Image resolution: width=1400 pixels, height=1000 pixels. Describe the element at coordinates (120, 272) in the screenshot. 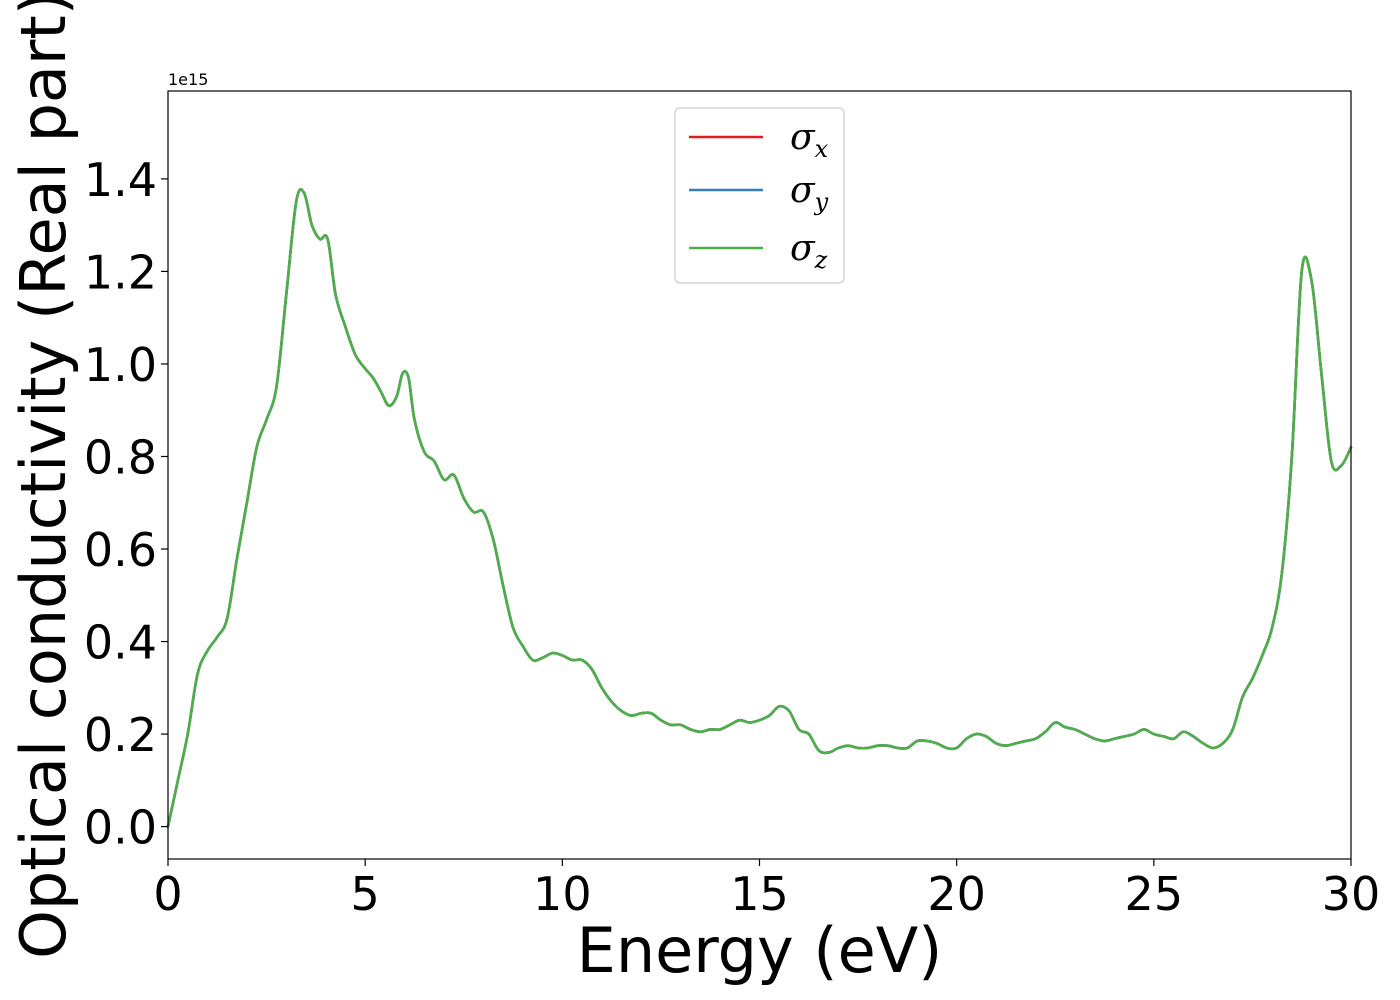

I see `y-tick-label: 1.2` at that location.